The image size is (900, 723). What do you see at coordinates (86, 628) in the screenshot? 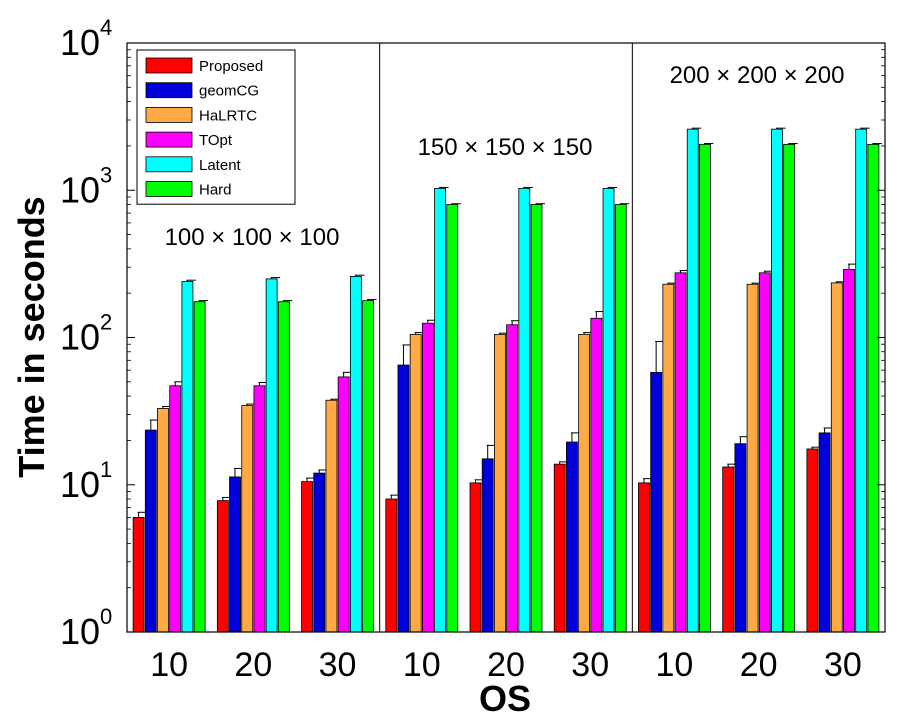
I see `y-tick-label: 10⁰` at bounding box center [86, 628].